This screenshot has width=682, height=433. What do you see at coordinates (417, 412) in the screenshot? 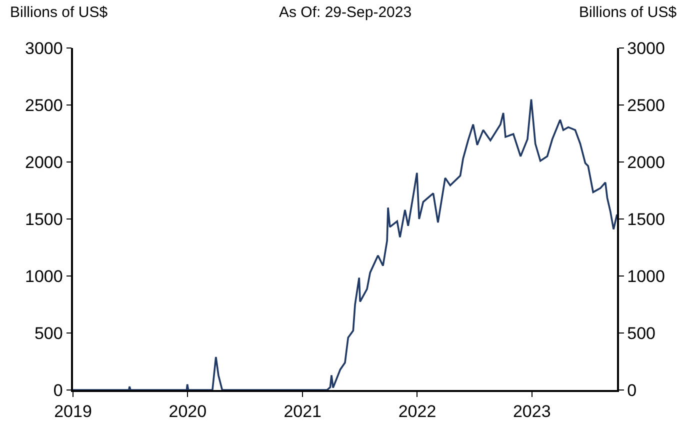
I see `x-tick-label: 2022` at bounding box center [417, 412].